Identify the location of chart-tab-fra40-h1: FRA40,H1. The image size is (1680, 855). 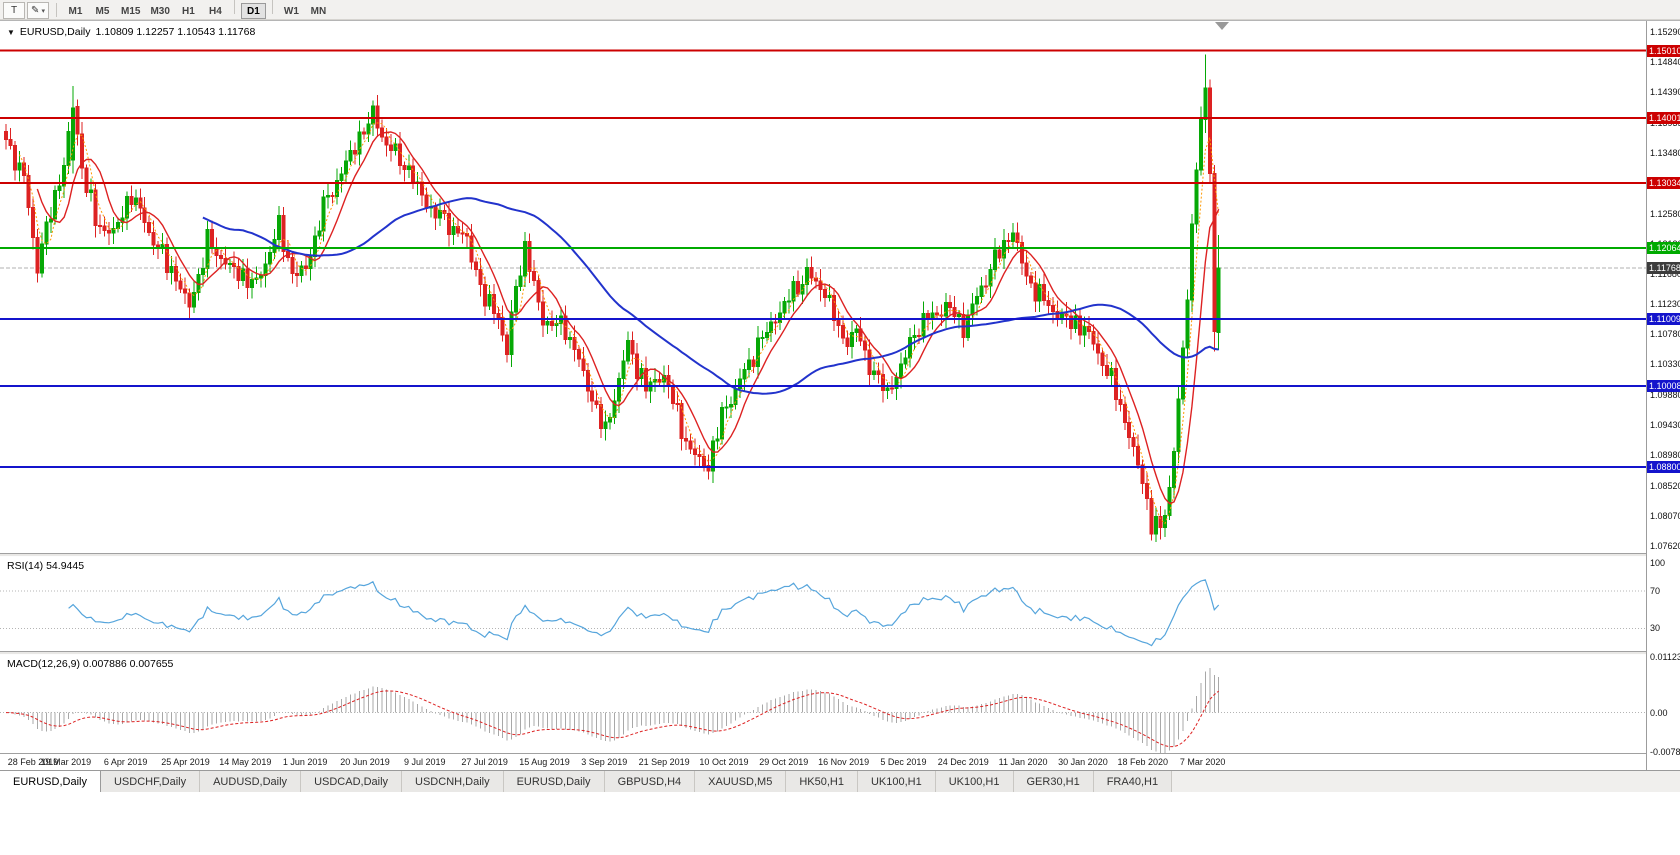
(1133, 781).